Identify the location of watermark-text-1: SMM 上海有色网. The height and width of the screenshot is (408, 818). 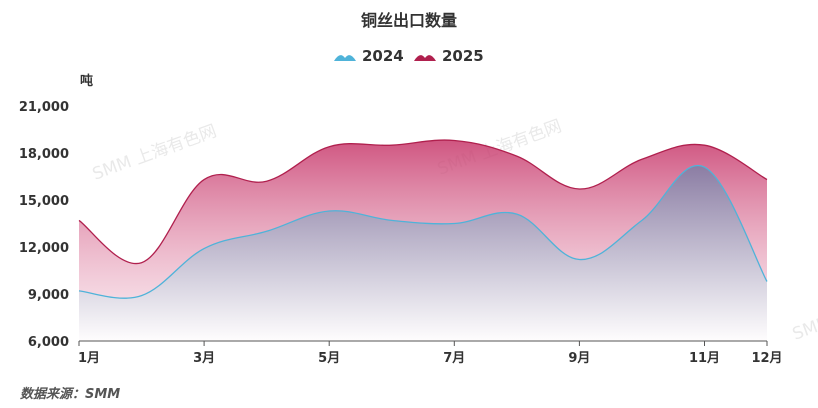
(154, 152).